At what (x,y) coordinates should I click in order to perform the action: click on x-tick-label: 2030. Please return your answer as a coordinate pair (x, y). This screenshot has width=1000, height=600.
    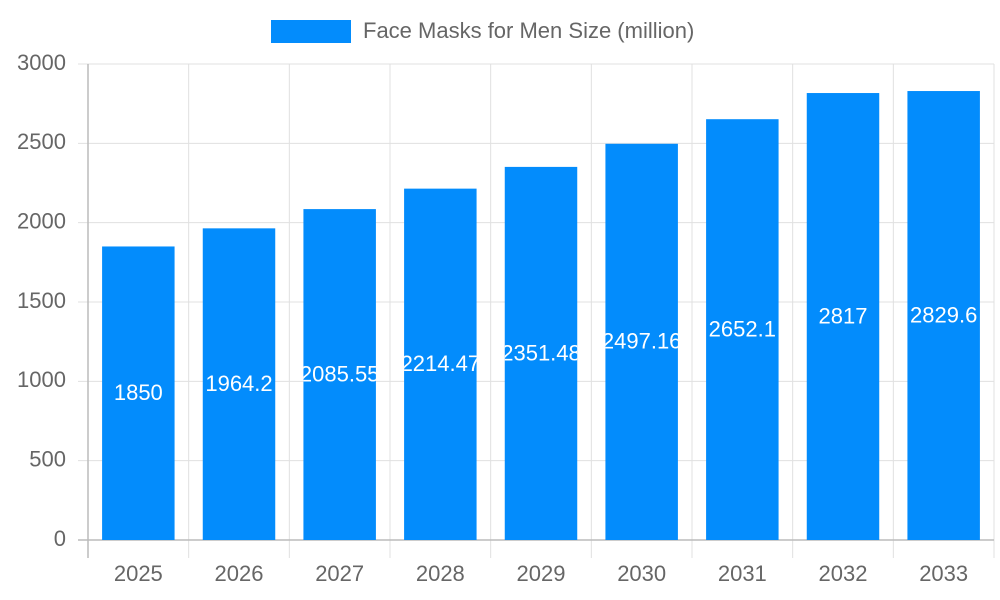
    Looking at the image, I should click on (641, 573).